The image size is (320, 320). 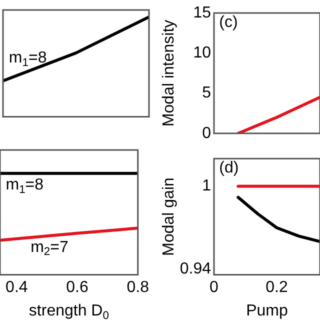 I want to click on x-tick-label: 0.8, so click(x=138, y=287).